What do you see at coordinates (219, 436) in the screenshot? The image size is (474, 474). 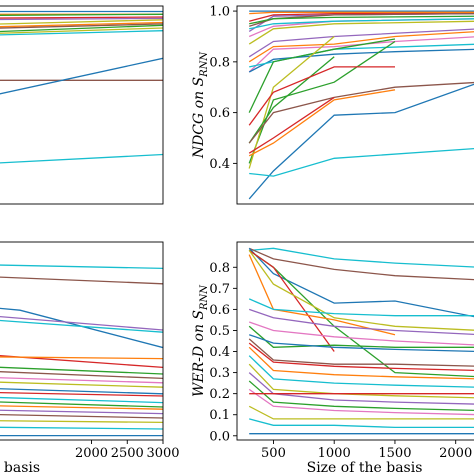 I see `y-tick-label: 0.0` at bounding box center [219, 436].